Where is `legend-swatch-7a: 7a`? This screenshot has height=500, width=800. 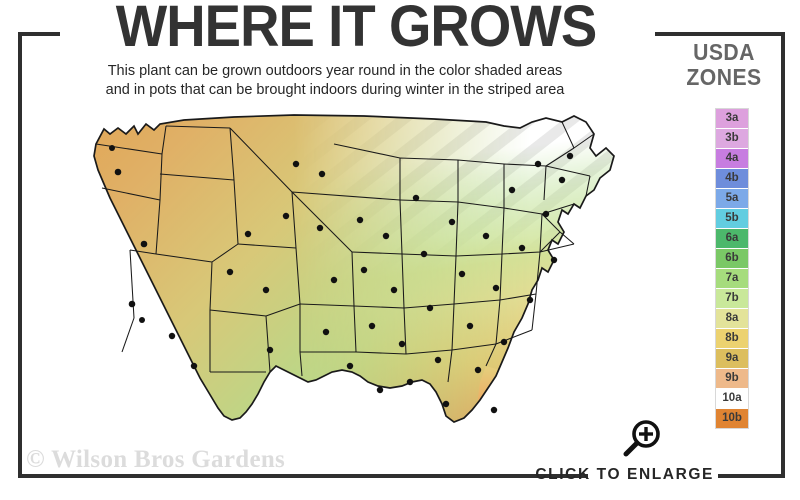 legend-swatch-7a: 7a is located at coordinates (732, 279).